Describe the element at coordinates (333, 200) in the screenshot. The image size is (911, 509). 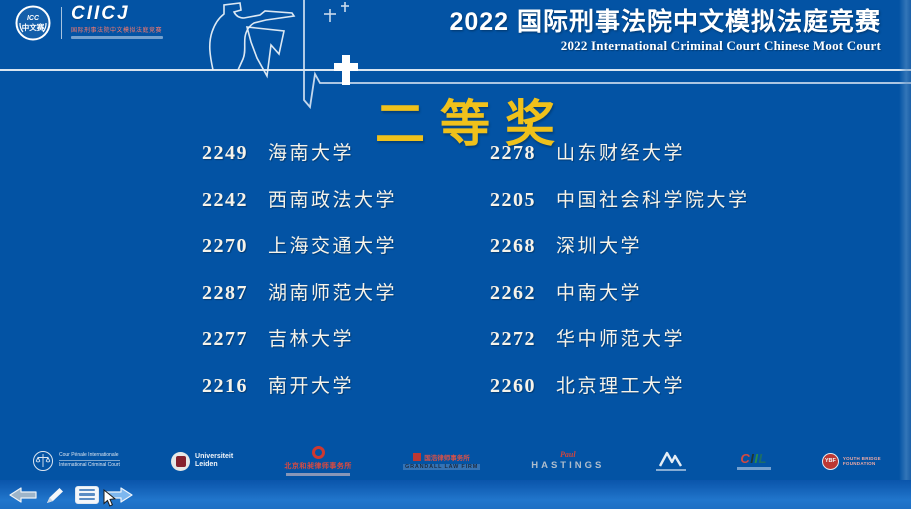
I see `team-name: 西南政法大学` at that location.